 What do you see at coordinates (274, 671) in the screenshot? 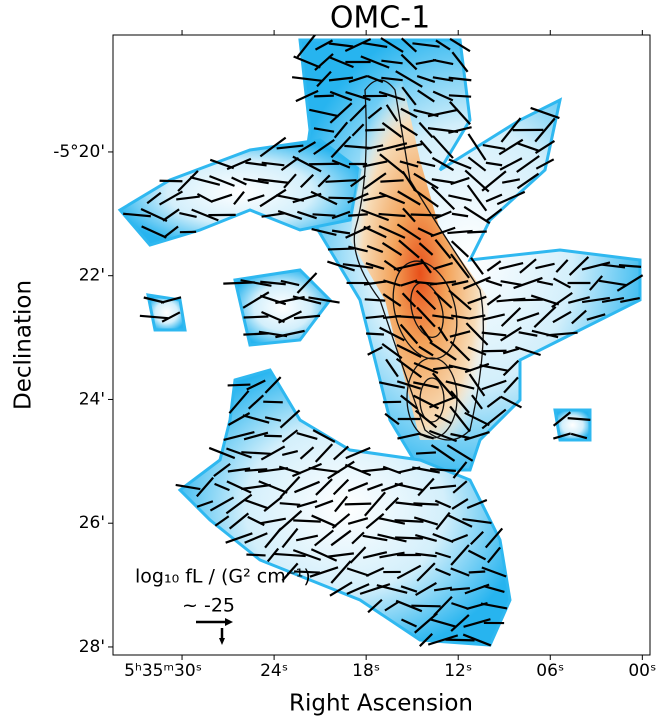
I see `x-tick-label: 24ˢ` at bounding box center [274, 671].